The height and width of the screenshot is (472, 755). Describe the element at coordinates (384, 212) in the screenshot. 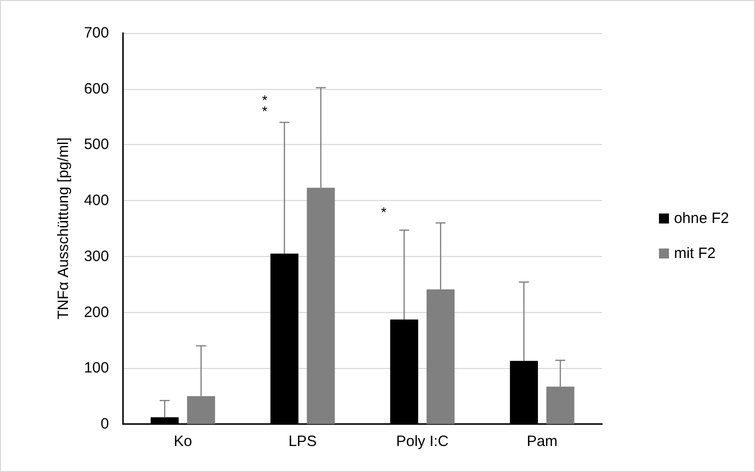

I see `annotation: *` at that location.